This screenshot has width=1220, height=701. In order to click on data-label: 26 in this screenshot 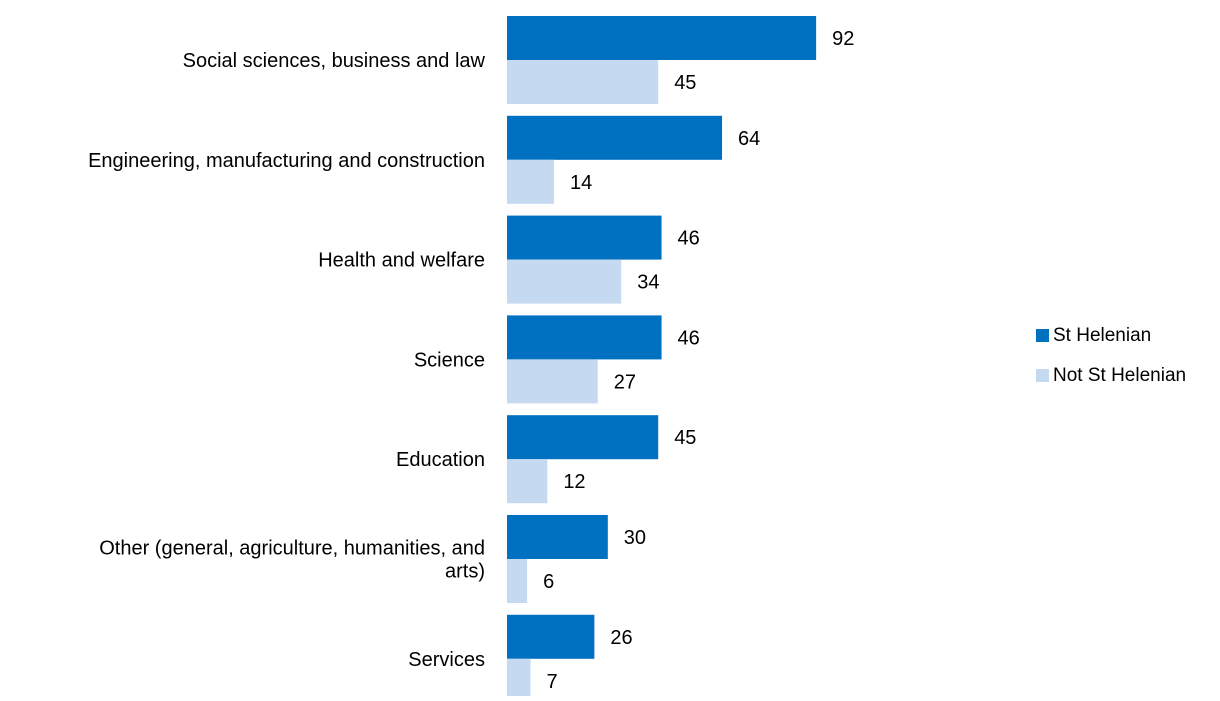, I will do `click(621, 638)`.